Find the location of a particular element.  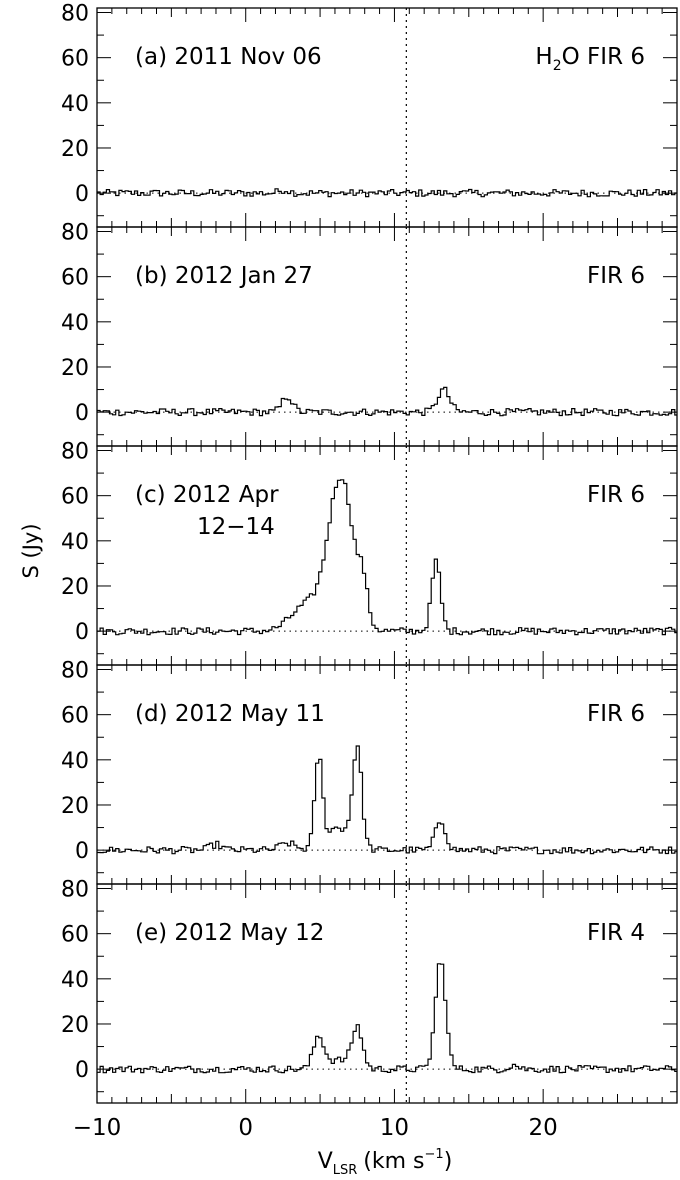

x-axis-label: VLSR (km s−1) is located at coordinates (385, 1162).